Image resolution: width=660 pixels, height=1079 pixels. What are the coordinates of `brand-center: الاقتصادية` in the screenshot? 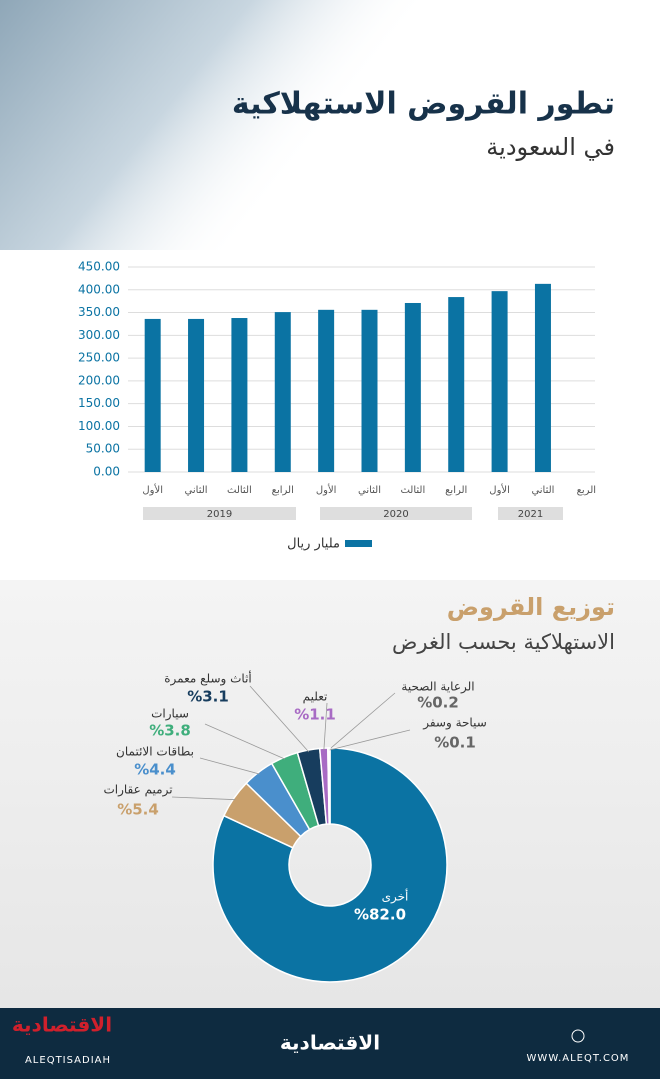 It's located at (330, 1043).